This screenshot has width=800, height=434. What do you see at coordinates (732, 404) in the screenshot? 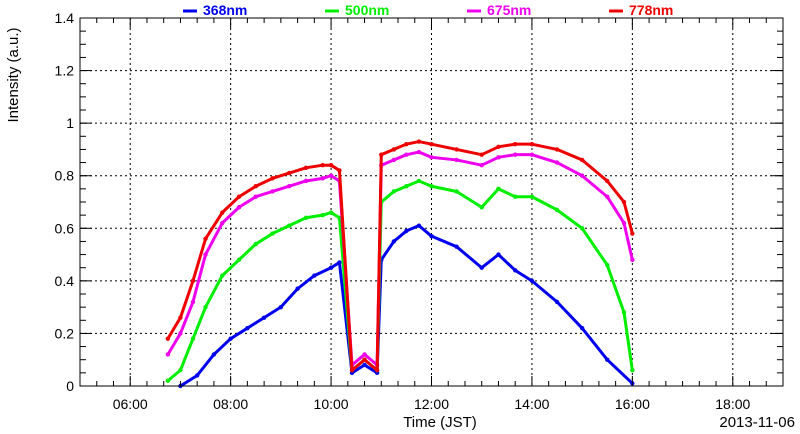
I see `x-tick-label: 18:00` at bounding box center [732, 404].